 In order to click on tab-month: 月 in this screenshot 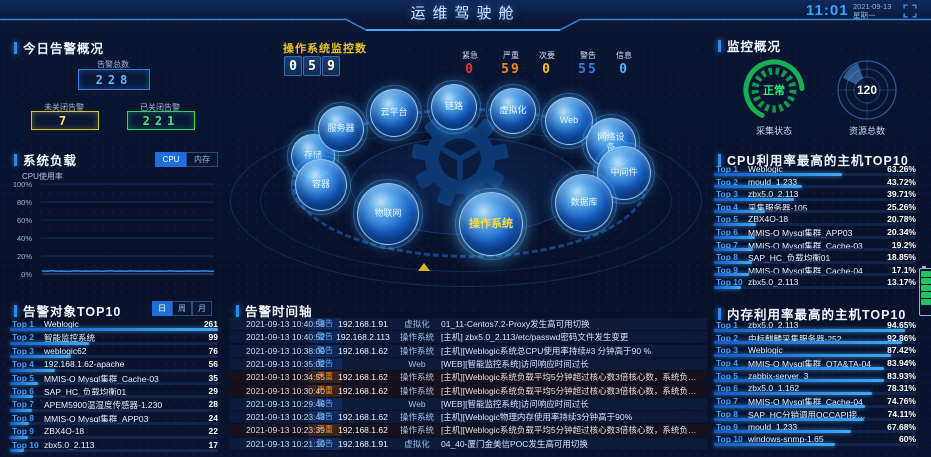, I will do `click(202, 308)`.